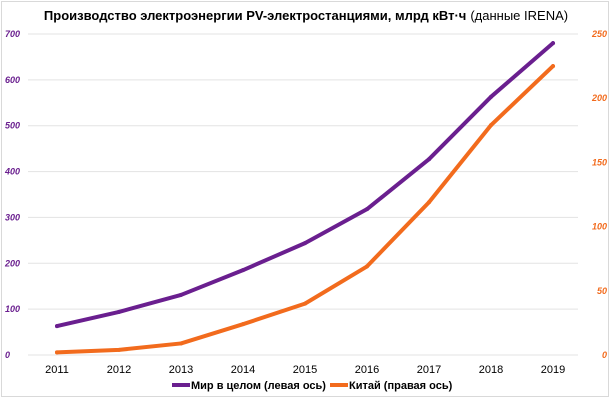  What do you see at coordinates (12, 126) in the screenshot?
I see `left-axis-tick-label: 500` at bounding box center [12, 126].